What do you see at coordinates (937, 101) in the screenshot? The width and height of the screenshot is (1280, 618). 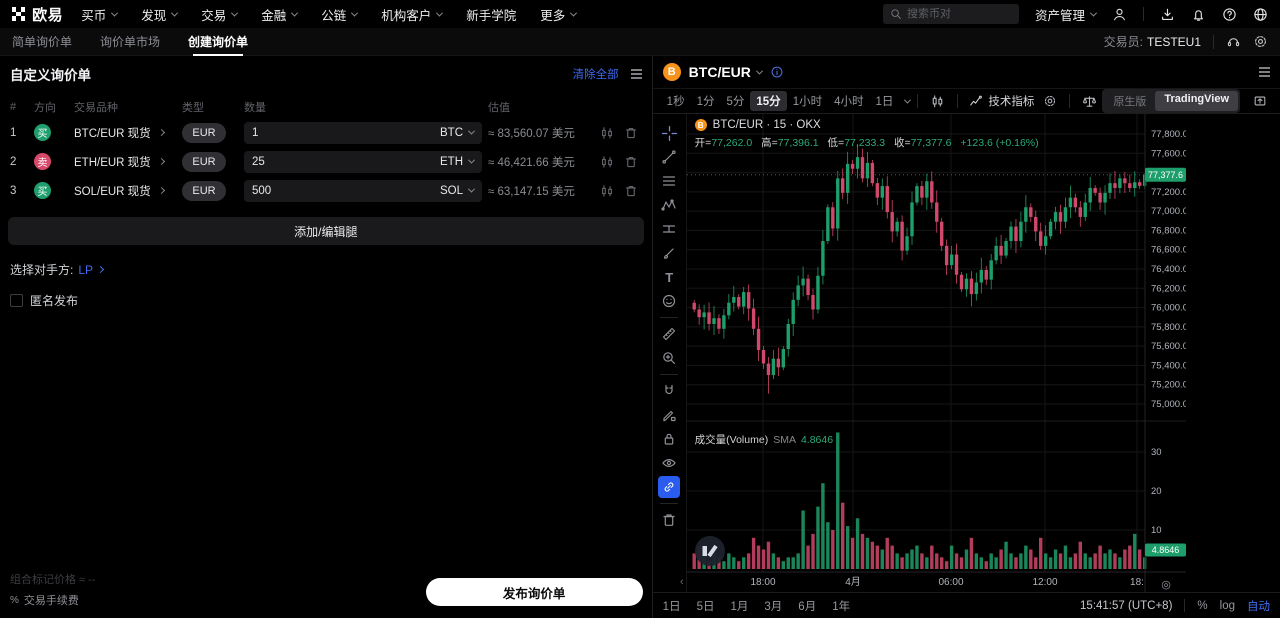 I see `candle-style-icon` at bounding box center [937, 101].